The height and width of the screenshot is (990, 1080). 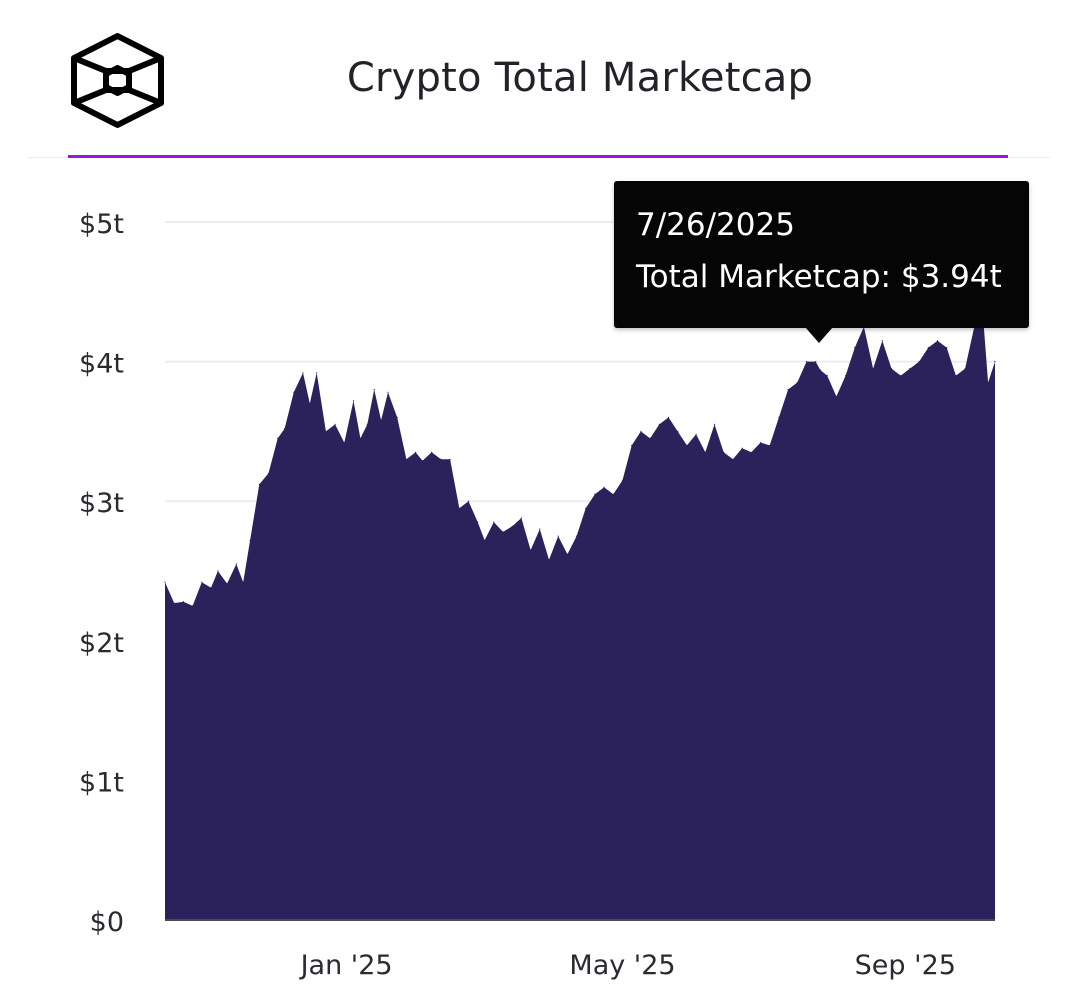 What do you see at coordinates (101, 573) in the screenshot?
I see `y-axis: $0 $1t $2t $3t $4t $5t` at bounding box center [101, 573].